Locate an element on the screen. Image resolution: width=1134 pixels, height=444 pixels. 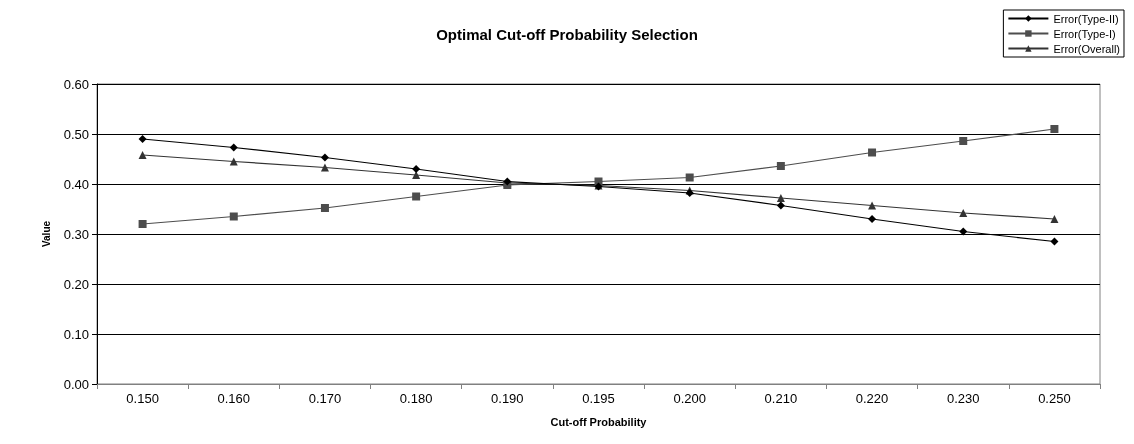
y-tick-label: 0.40 is located at coordinates (76, 184).